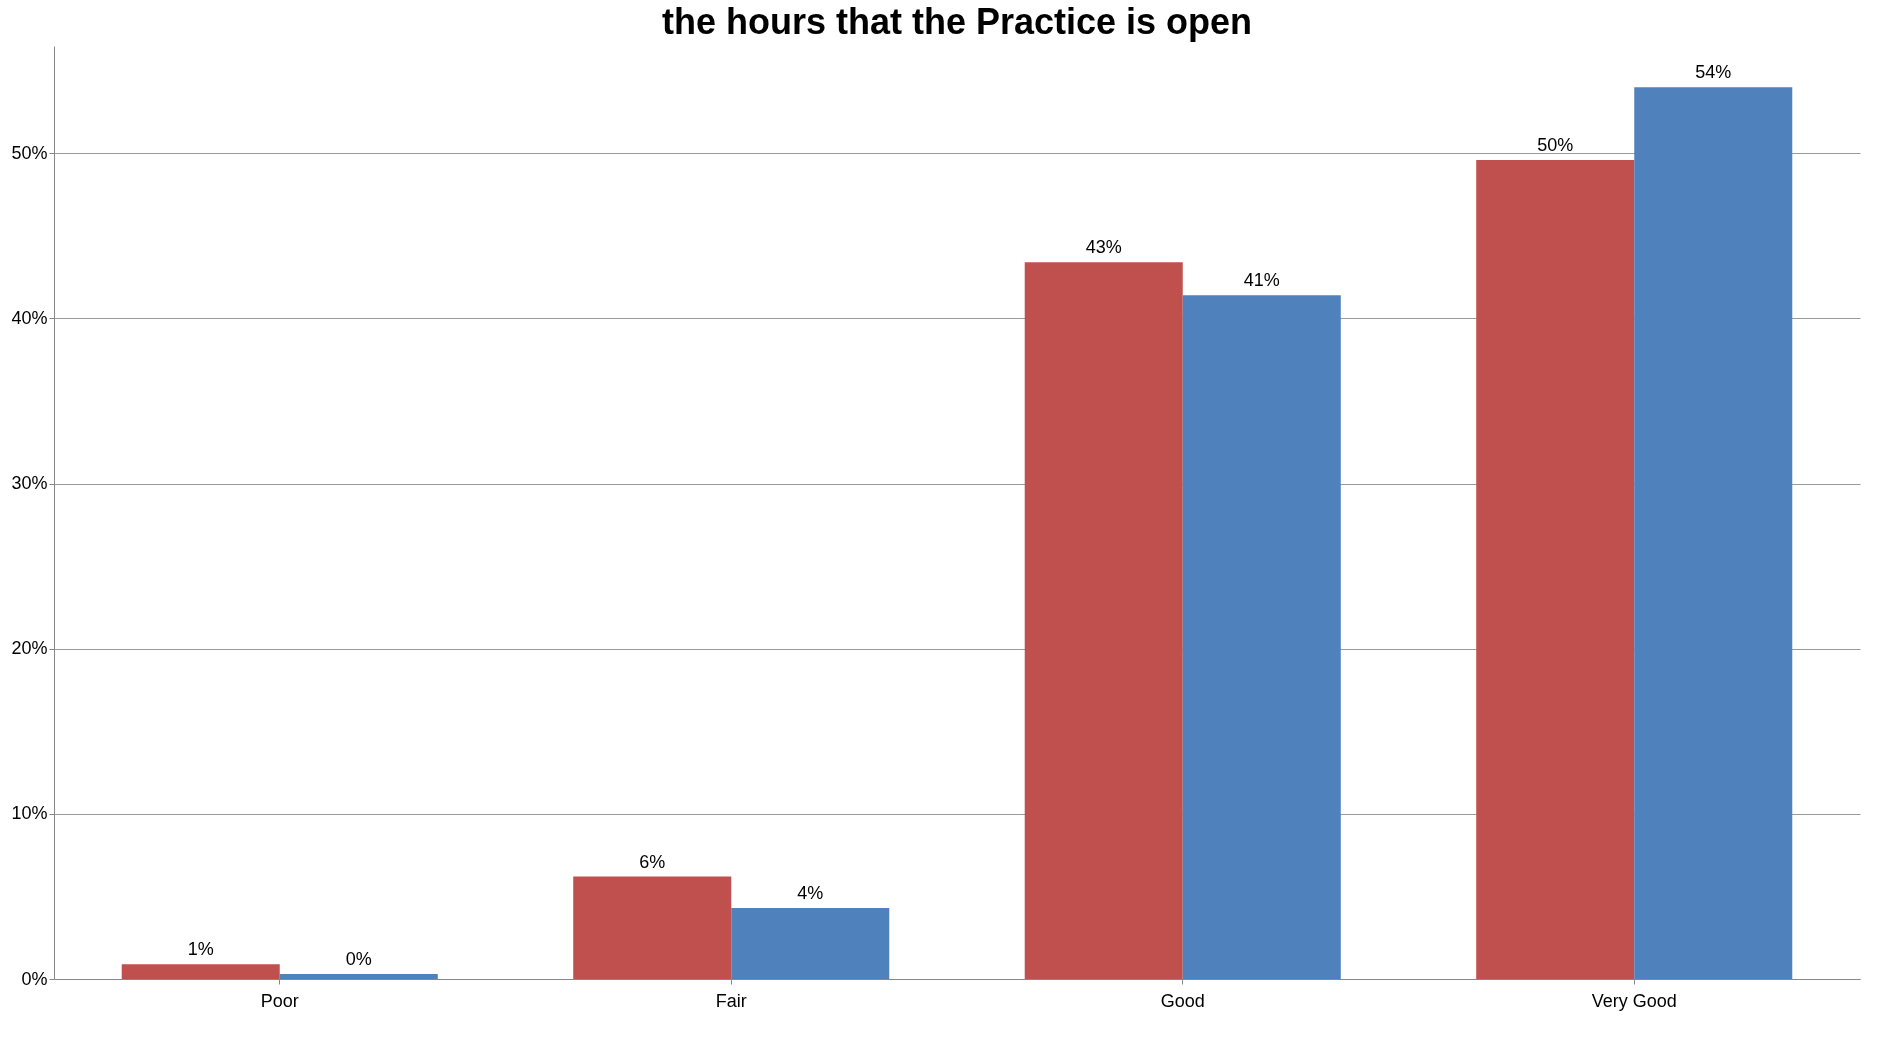 Image resolution: width=1898 pixels, height=1049 pixels. Describe the element at coordinates (731, 1000) in the screenshot. I see `x-tick-label: Fair` at that location.